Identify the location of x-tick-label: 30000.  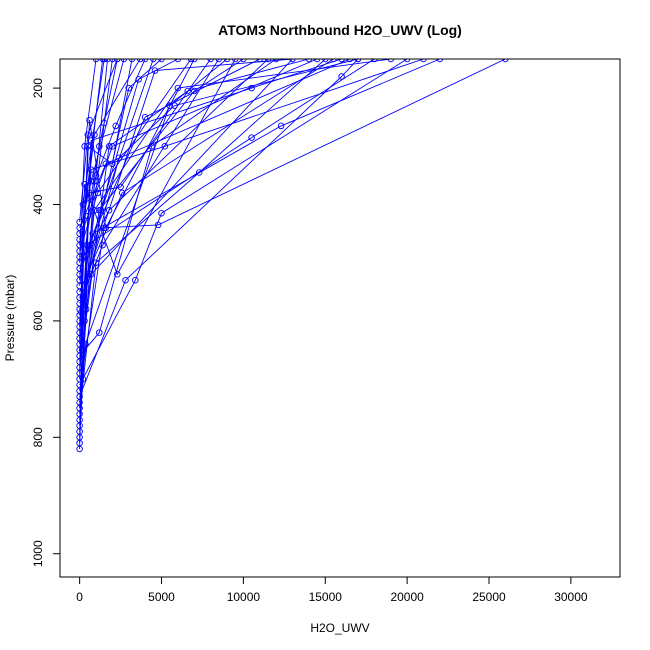
(571, 597).